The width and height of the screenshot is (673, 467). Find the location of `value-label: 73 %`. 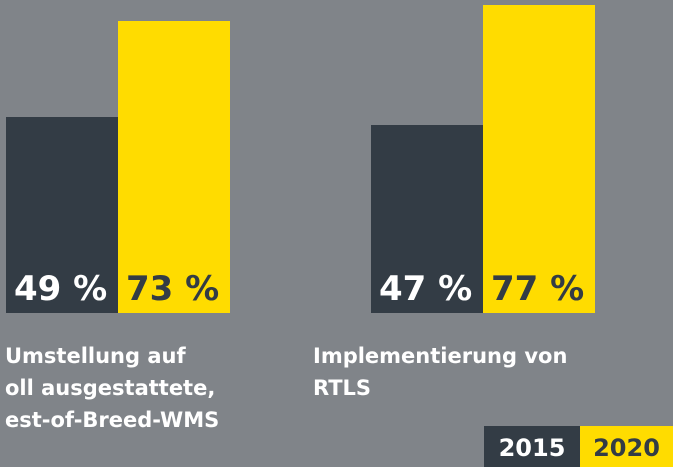

value-label: 73 % is located at coordinates (172, 289).